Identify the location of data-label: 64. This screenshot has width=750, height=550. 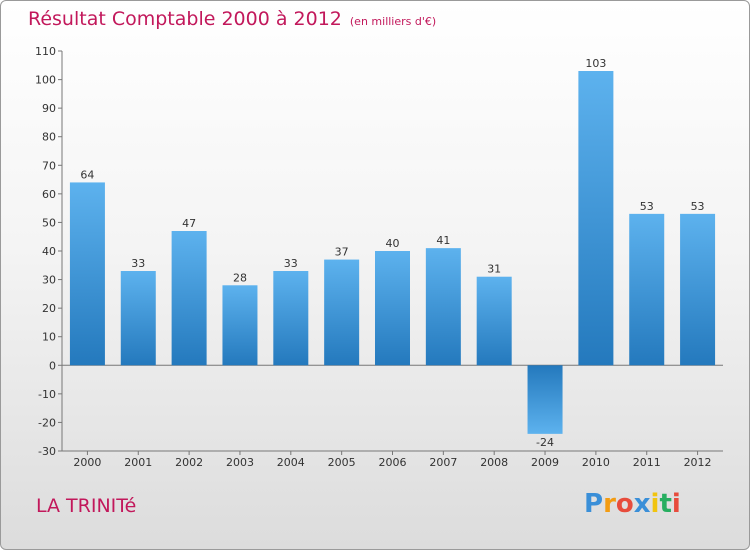
(87, 174).